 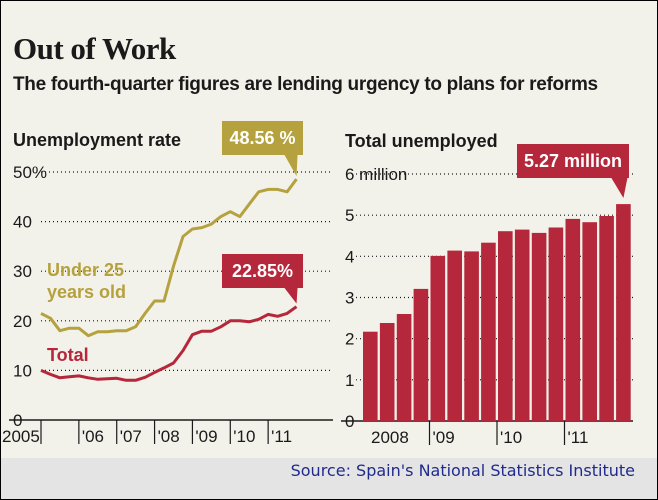 I want to click on bar-chart-y-tick-label: 2, so click(x=349, y=339).